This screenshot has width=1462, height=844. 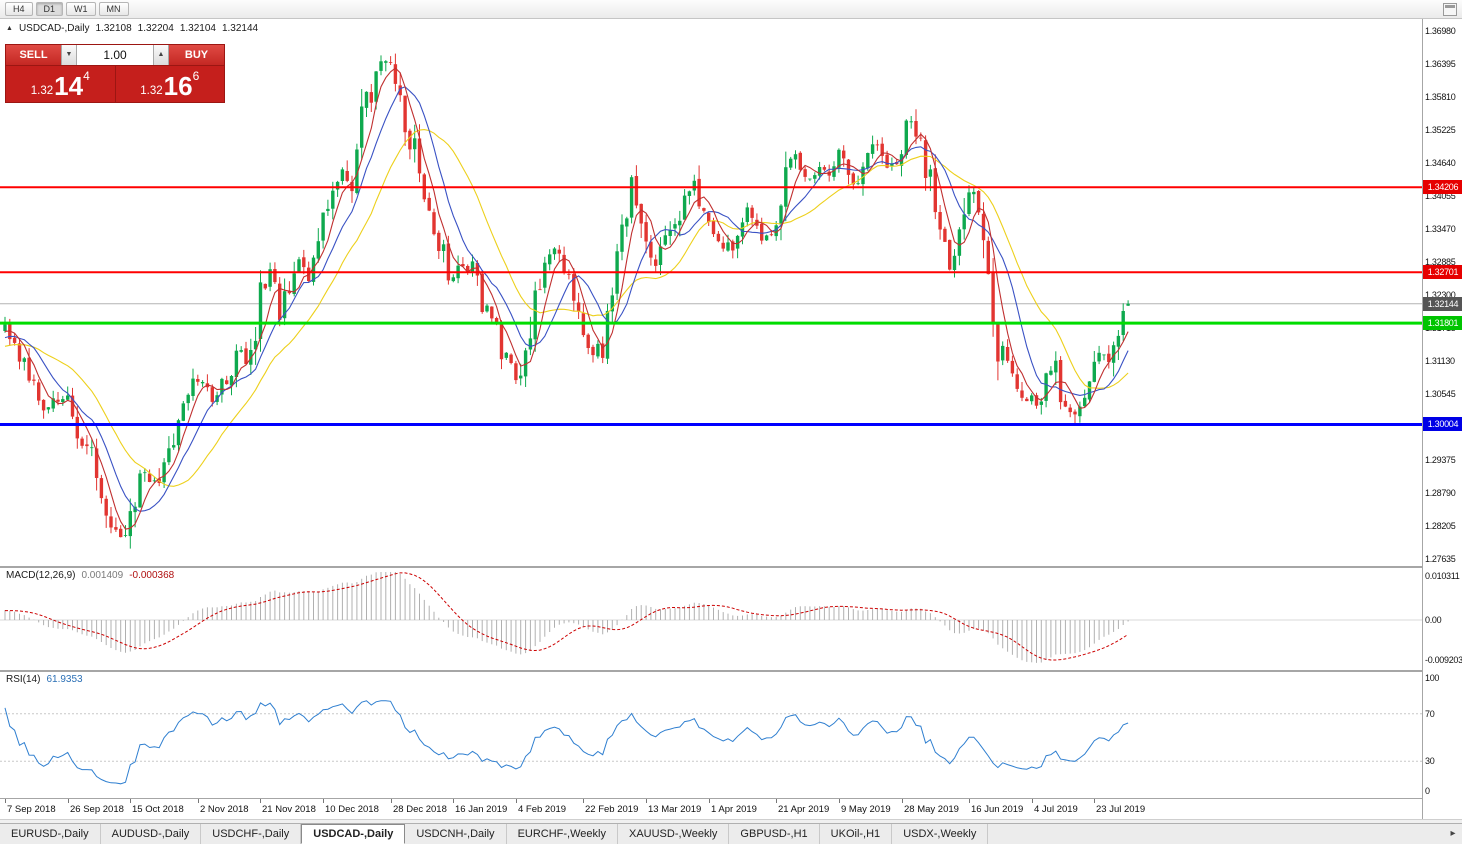 I want to click on rsi-axis-label: 30, so click(x=1430, y=761).